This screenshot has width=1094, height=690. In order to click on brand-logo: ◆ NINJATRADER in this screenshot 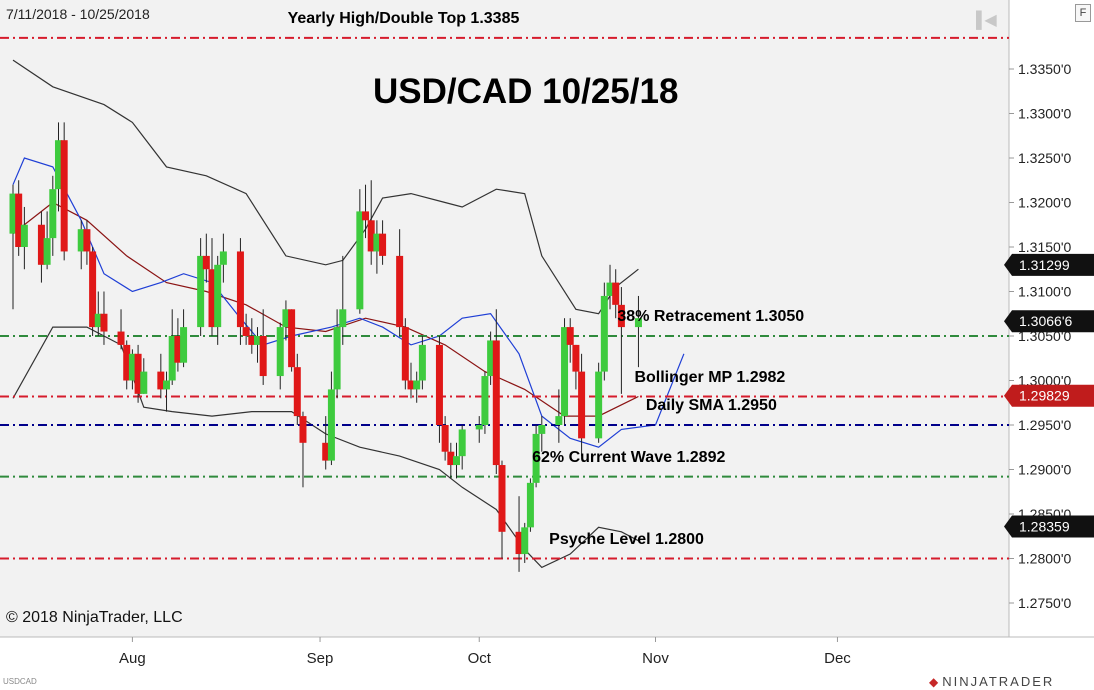, I will do `click(991, 681)`.